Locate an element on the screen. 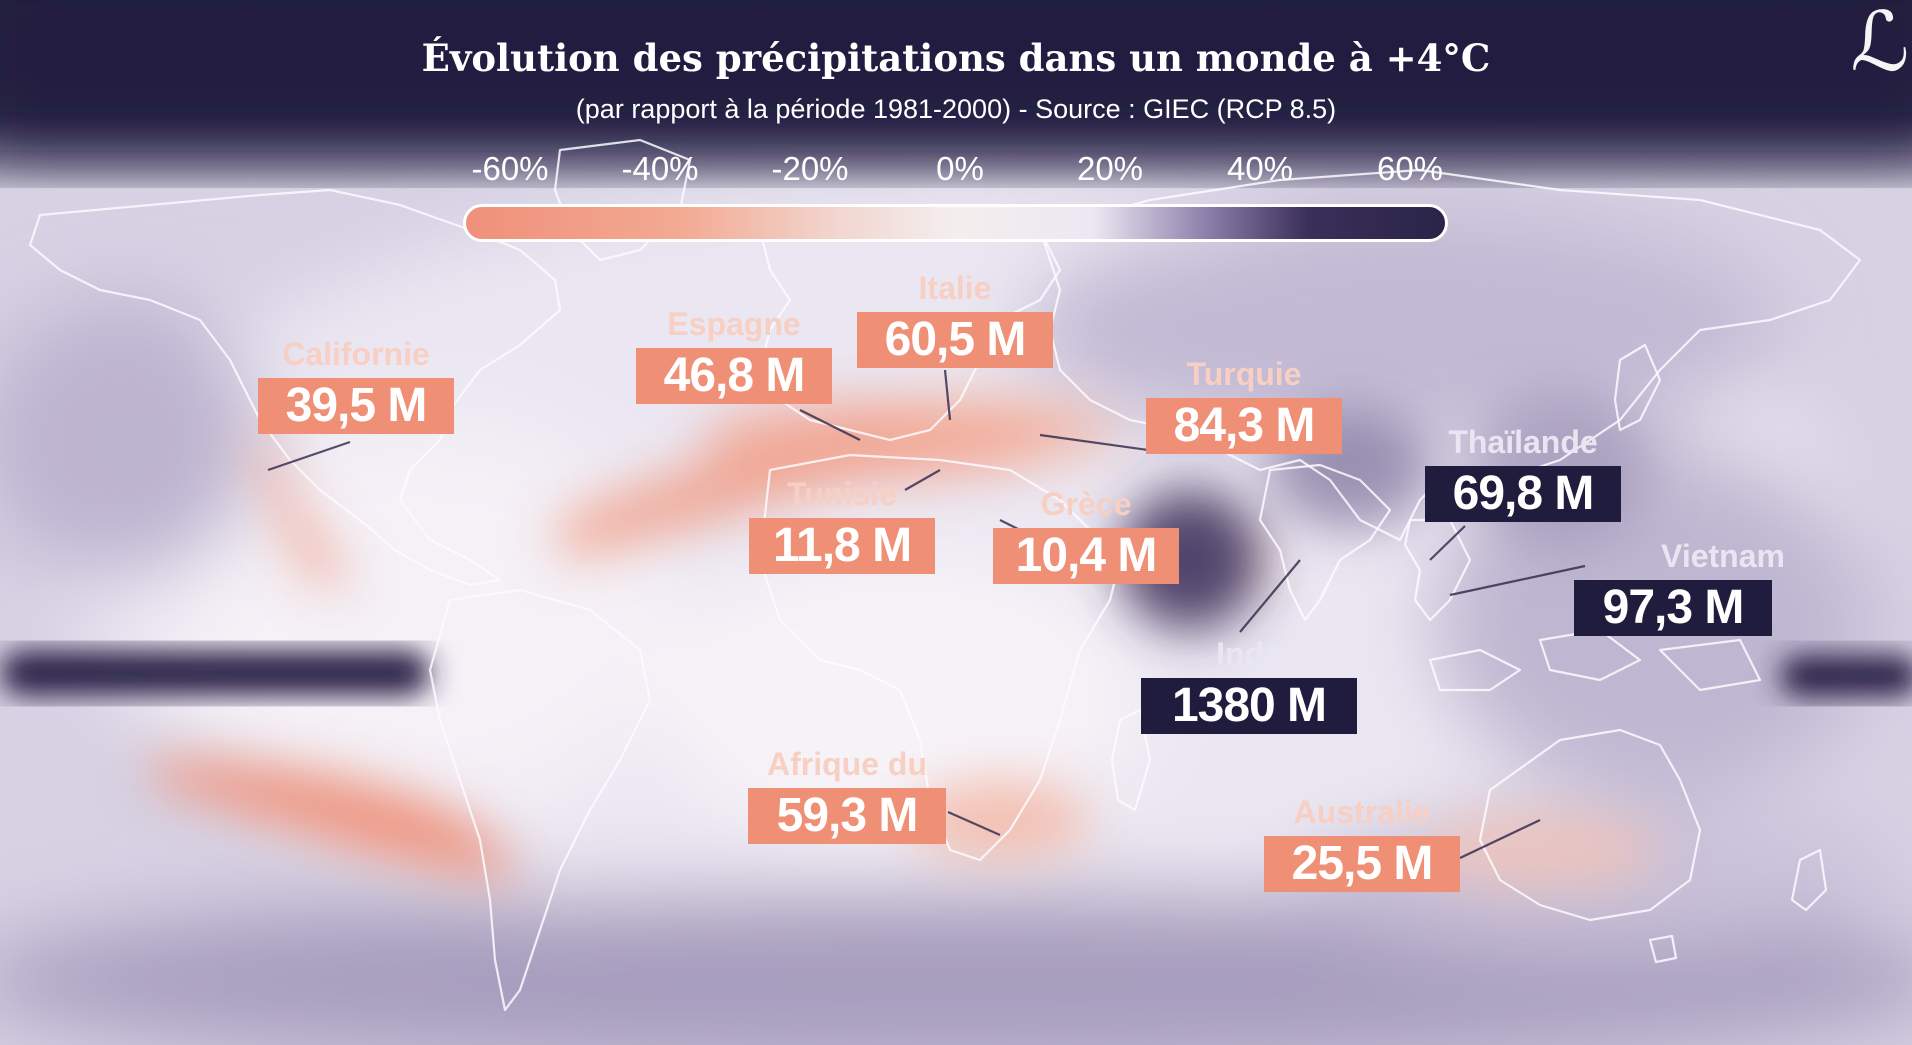 Image resolution: width=1912 pixels, height=1045 pixels. legend-tick-label: -20% is located at coordinates (810, 168).